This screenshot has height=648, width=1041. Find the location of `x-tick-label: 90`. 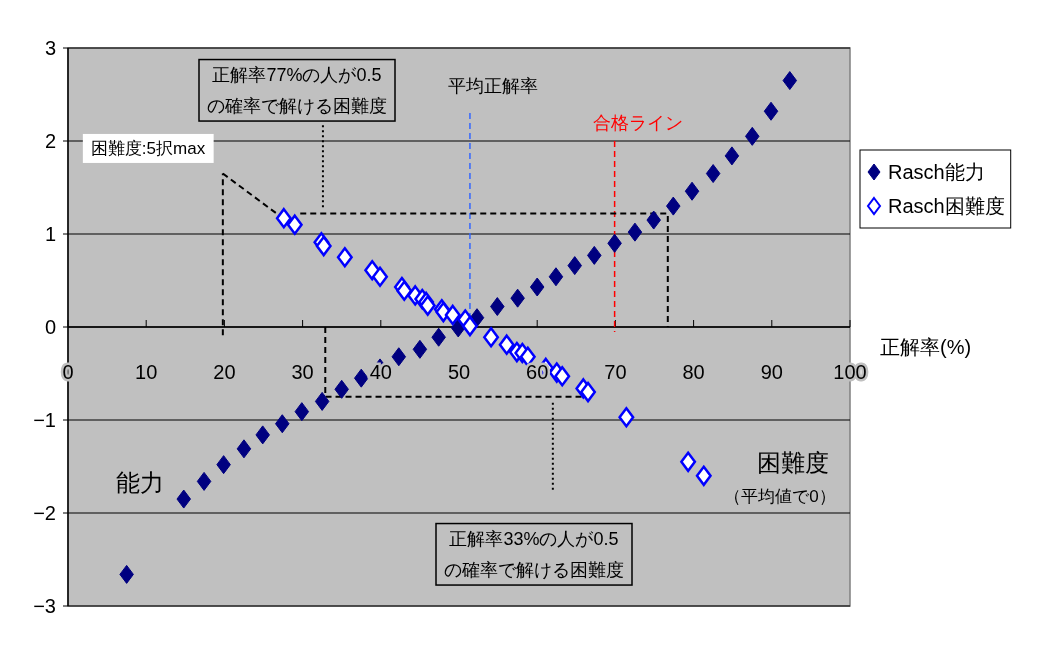

x-tick-label: 90 is located at coordinates (771, 372).